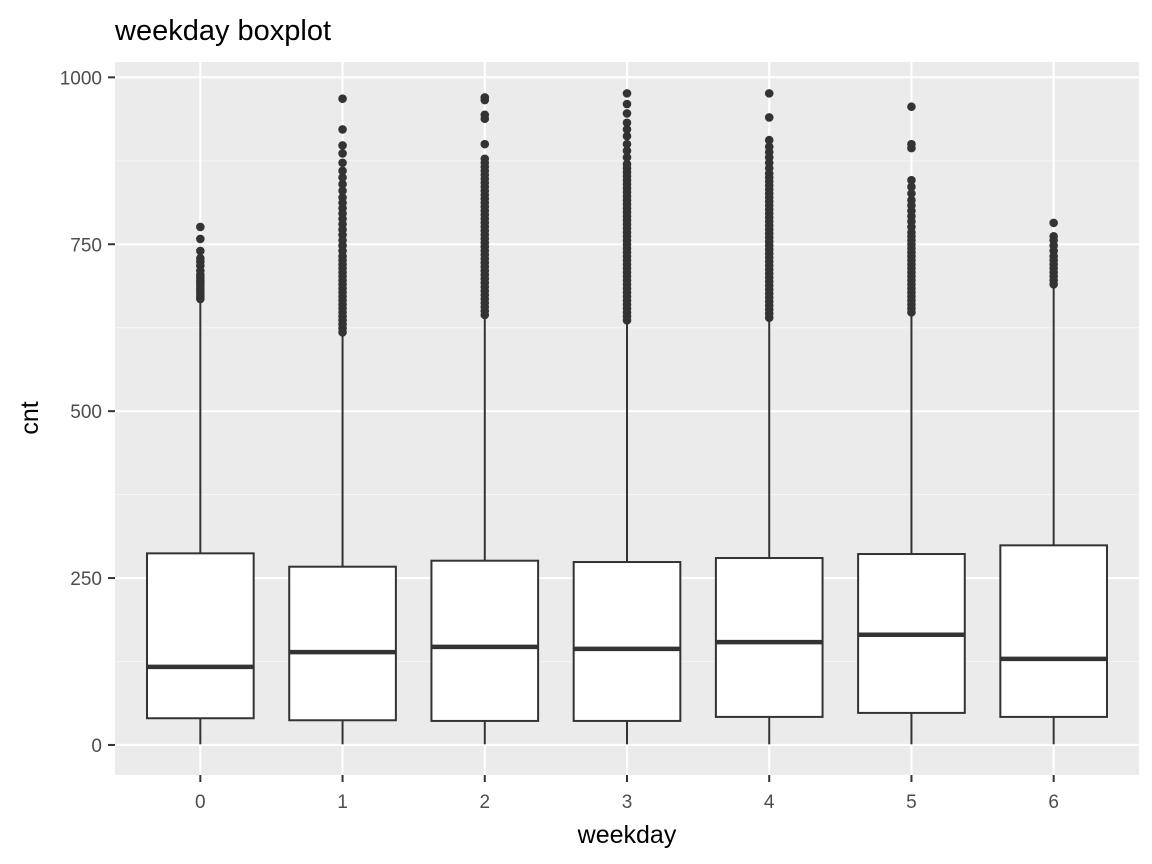  I want to click on x-tick-label: 0, so click(200, 802).